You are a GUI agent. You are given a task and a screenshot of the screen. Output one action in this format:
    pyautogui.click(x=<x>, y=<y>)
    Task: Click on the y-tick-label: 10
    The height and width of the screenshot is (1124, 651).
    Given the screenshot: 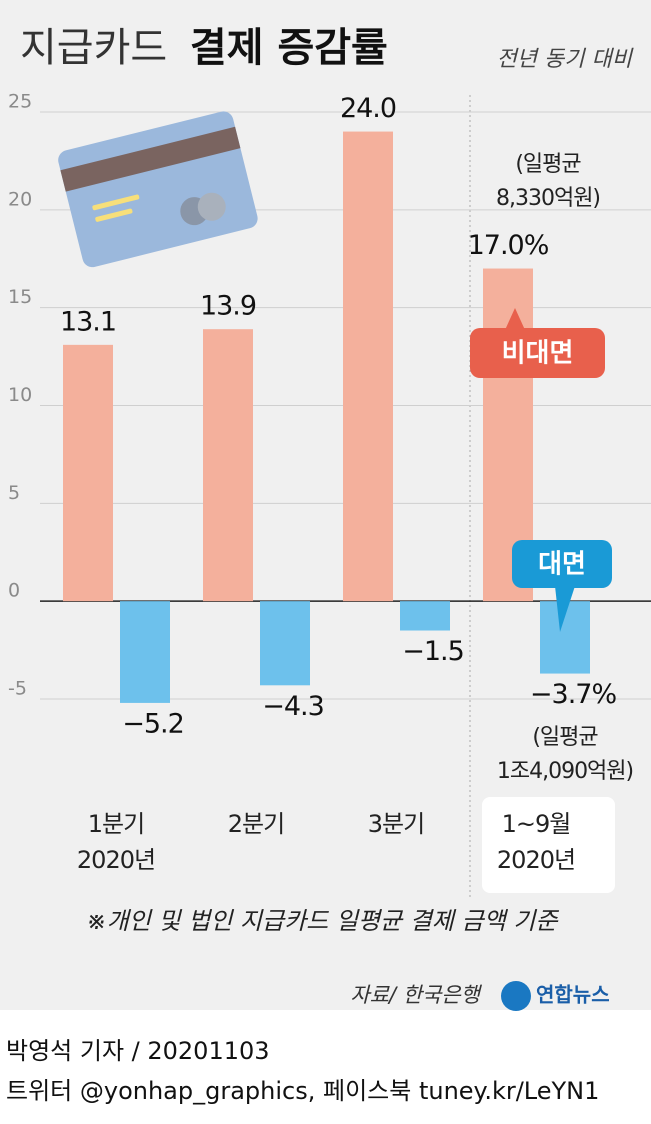 What is the action you would take?
    pyautogui.click(x=20, y=395)
    